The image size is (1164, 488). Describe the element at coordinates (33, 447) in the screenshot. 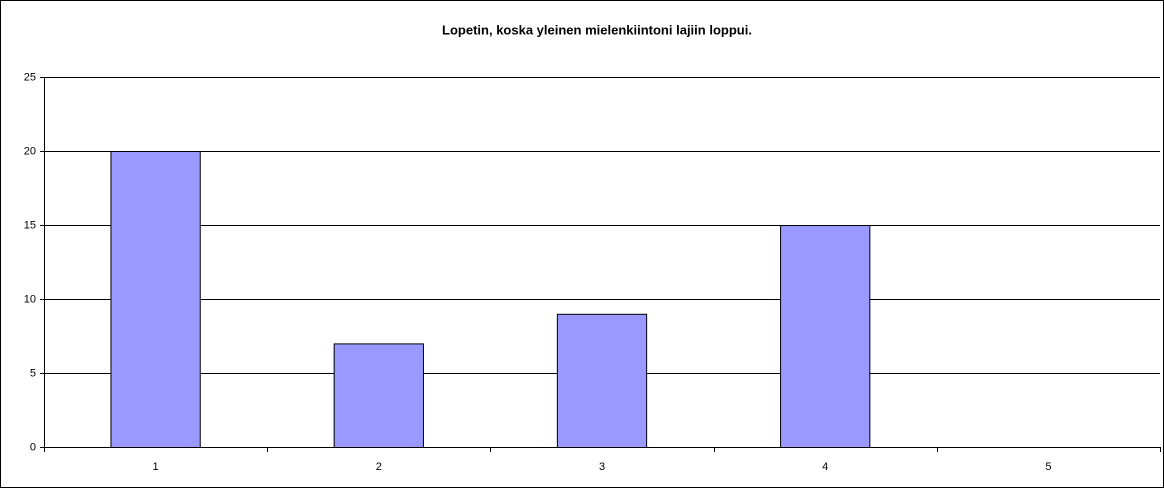

I see `y-tick-label: 0` at that location.